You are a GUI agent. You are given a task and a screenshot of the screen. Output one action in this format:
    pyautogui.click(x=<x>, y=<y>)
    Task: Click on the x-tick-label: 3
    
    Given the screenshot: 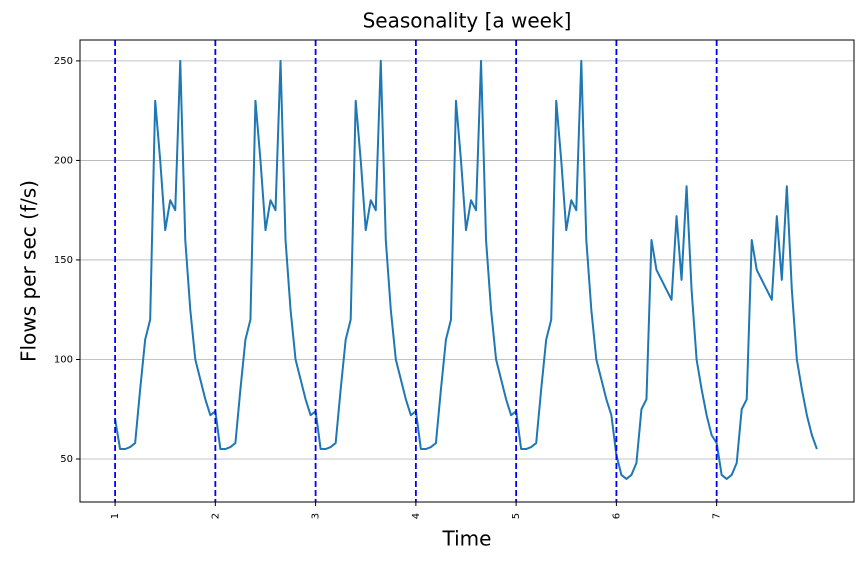 What is the action you would take?
    pyautogui.click(x=316, y=516)
    